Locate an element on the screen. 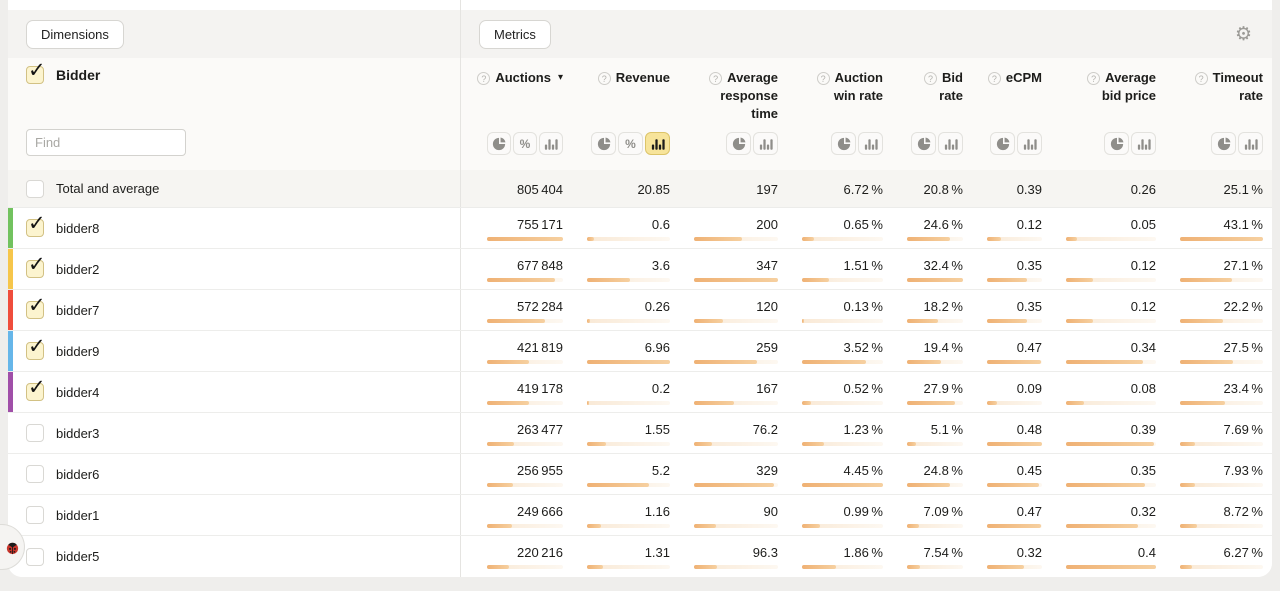  metric-header-average-response-time: ? Average response time is located at coordinates (734, 114).